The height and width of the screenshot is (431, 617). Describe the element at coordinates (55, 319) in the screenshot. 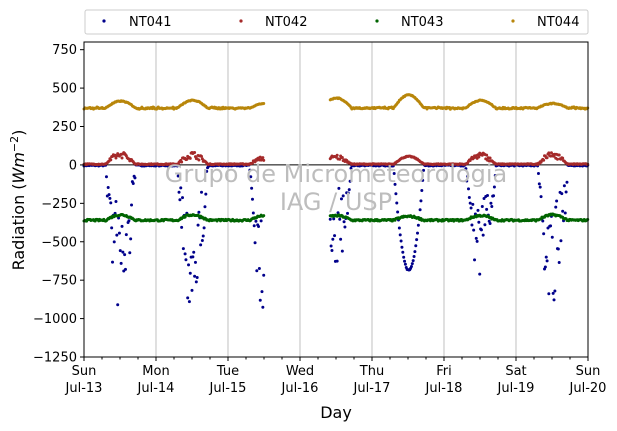

I see `y-tick-label: −1000` at that location.